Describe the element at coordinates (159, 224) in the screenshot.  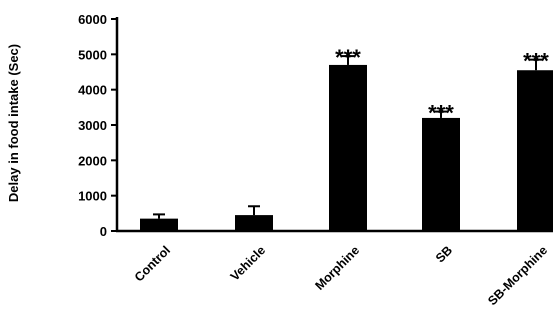
I see `bar-control` at that location.